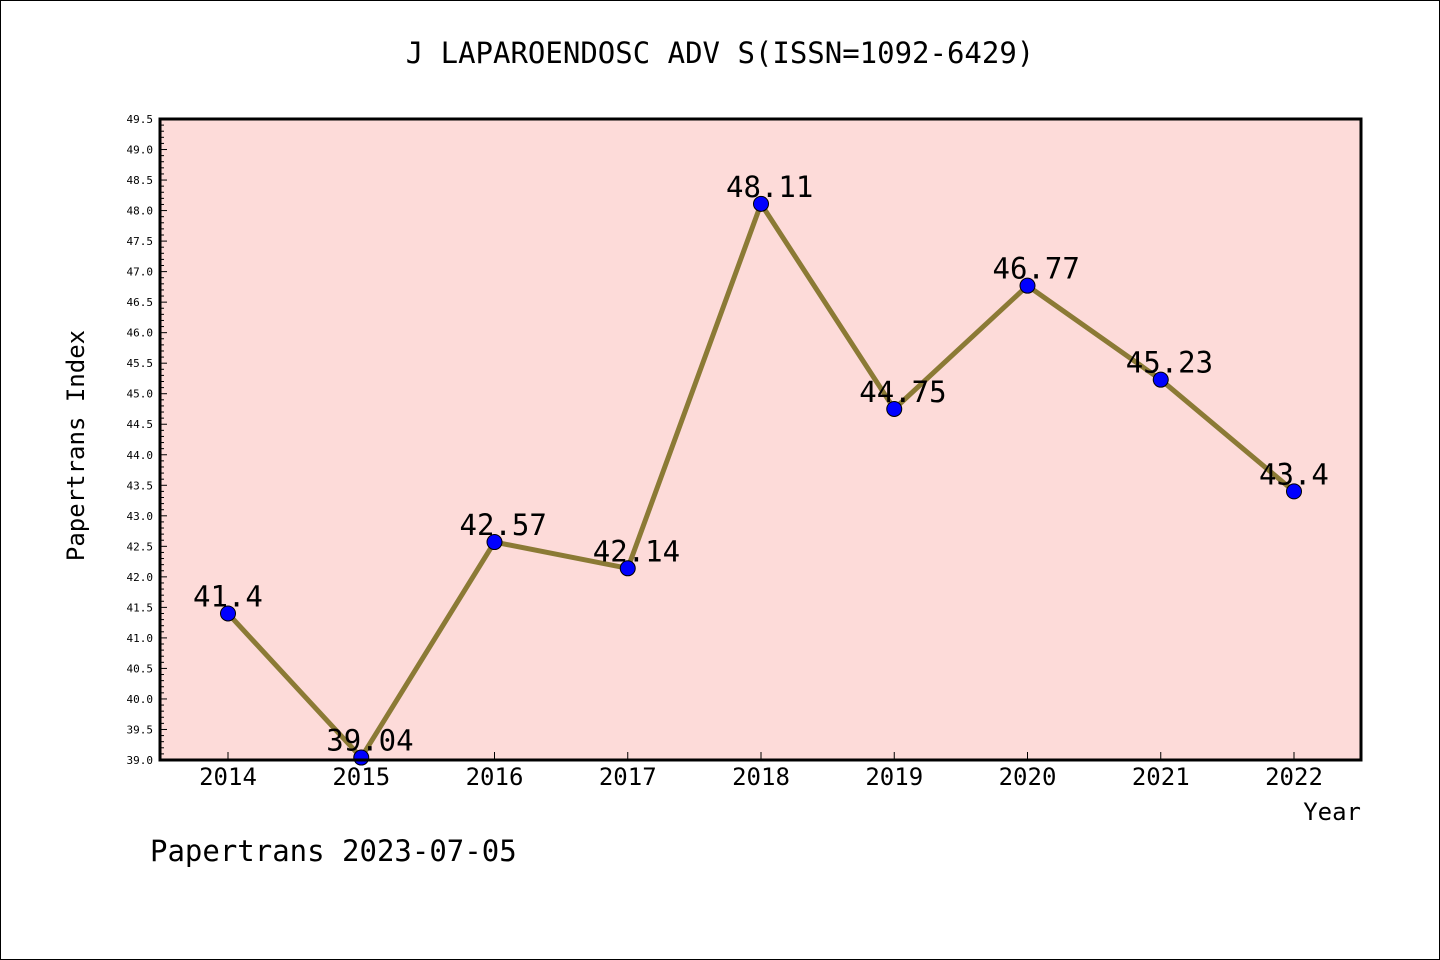 The height and width of the screenshot is (960, 1440). What do you see at coordinates (140, 119) in the screenshot?
I see `y-tick-label: 49.5` at bounding box center [140, 119].